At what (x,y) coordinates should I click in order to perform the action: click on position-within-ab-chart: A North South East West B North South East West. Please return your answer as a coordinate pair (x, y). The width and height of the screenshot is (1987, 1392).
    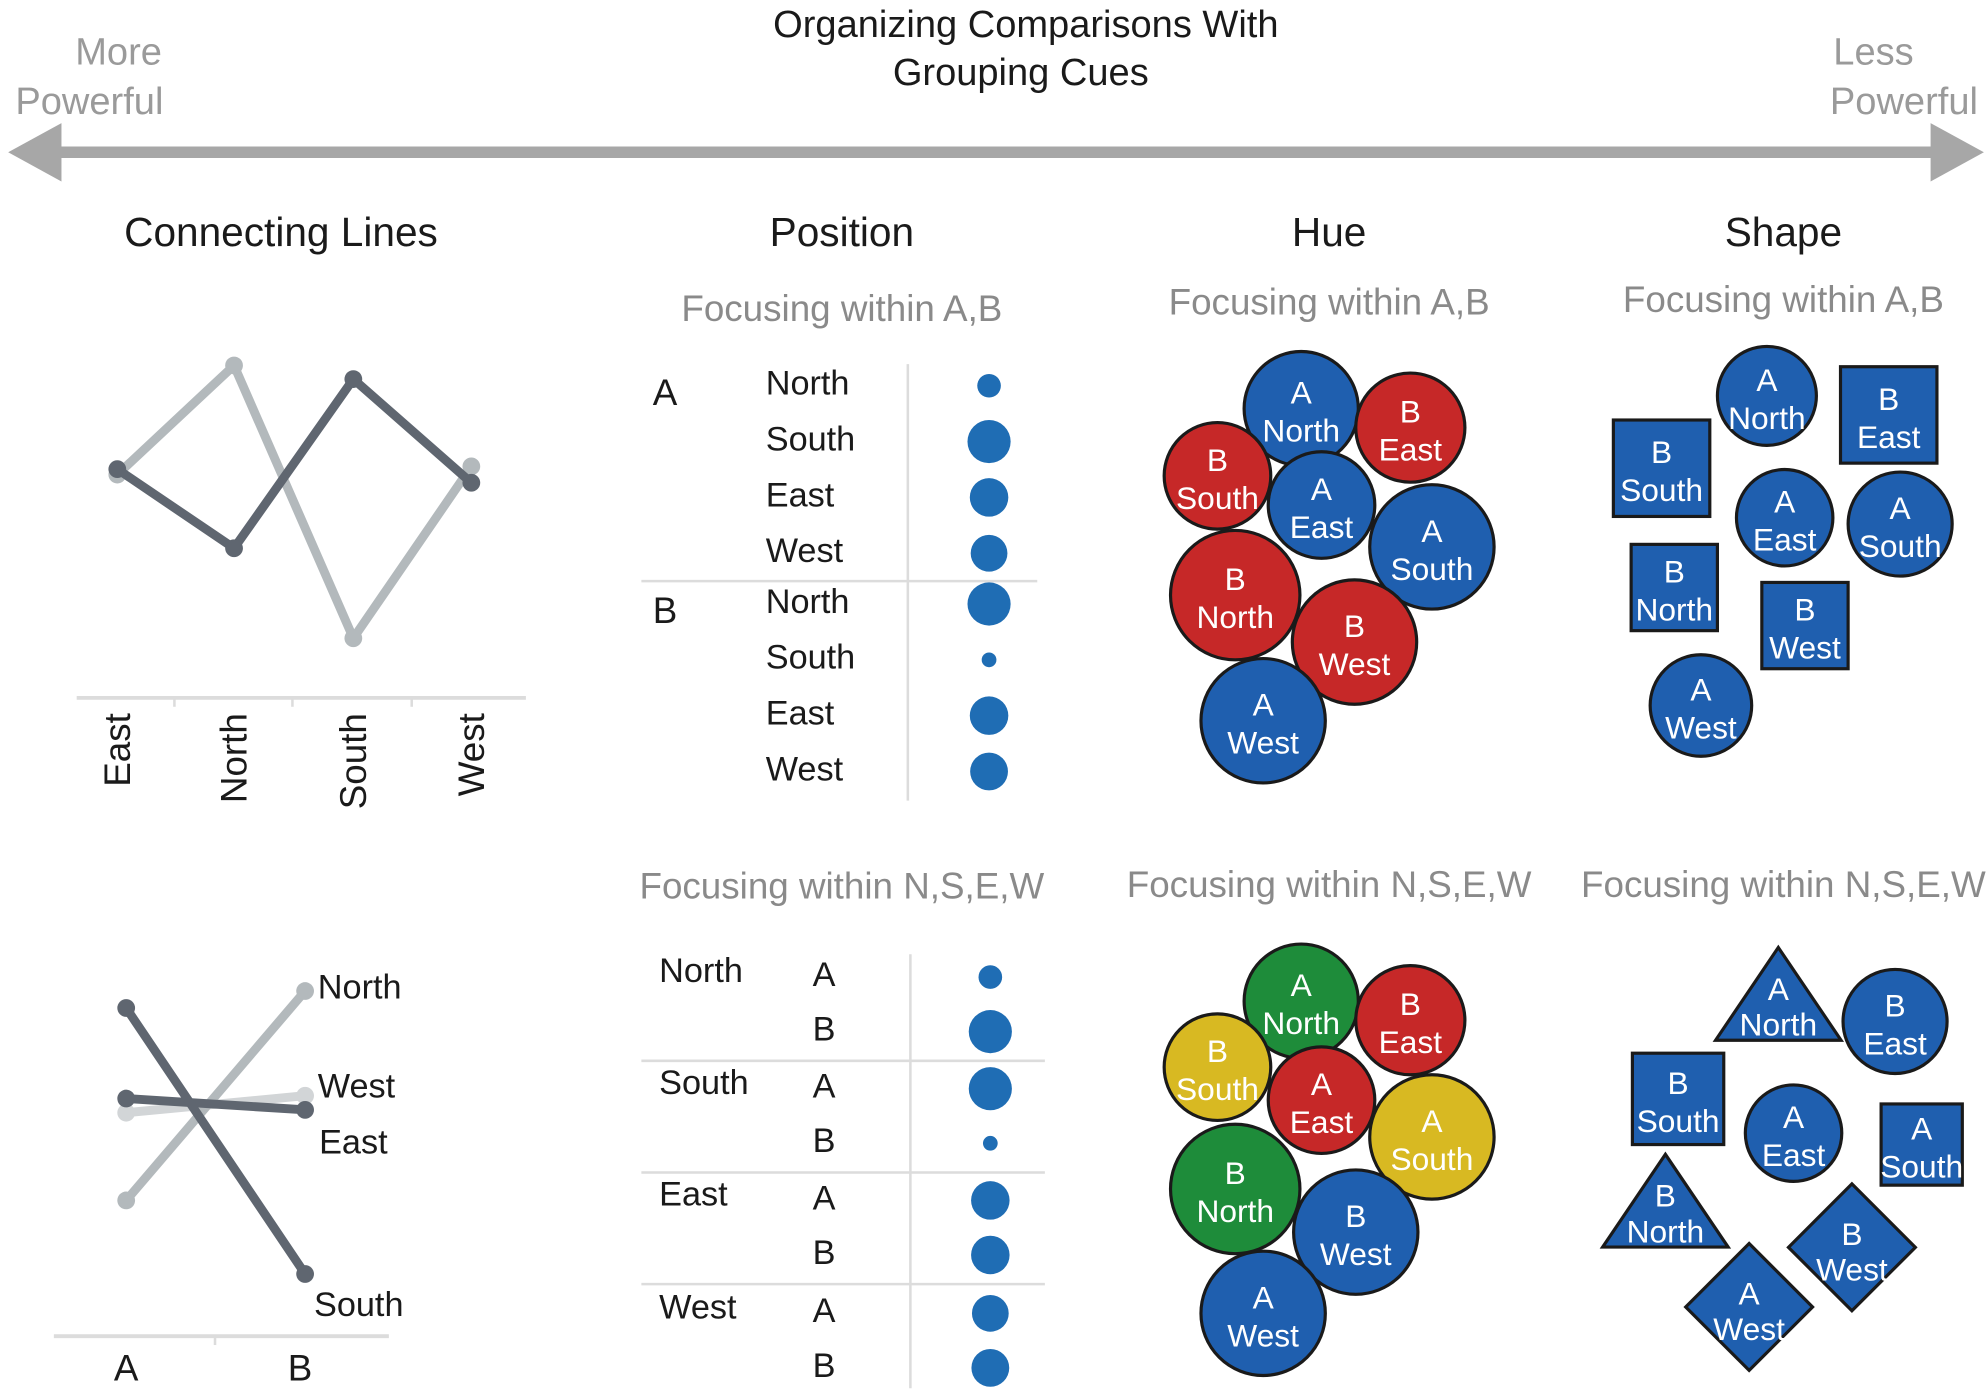
    Looking at the image, I should click on (839, 582).